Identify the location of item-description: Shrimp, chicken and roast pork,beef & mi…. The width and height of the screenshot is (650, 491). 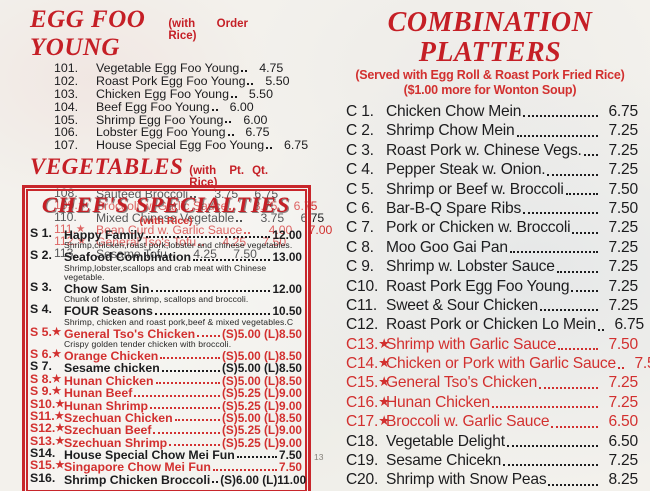
(179, 321).